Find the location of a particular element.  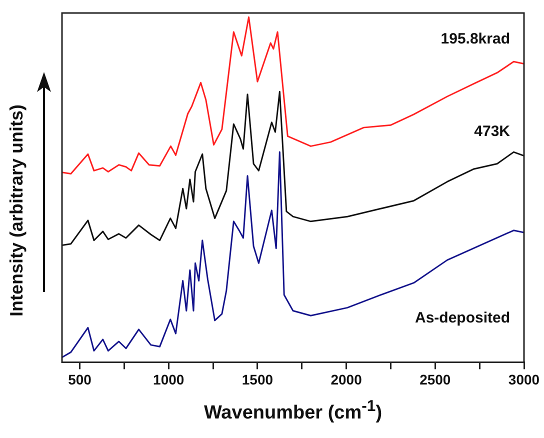

series-label: 195.8krad is located at coordinates (475, 39).